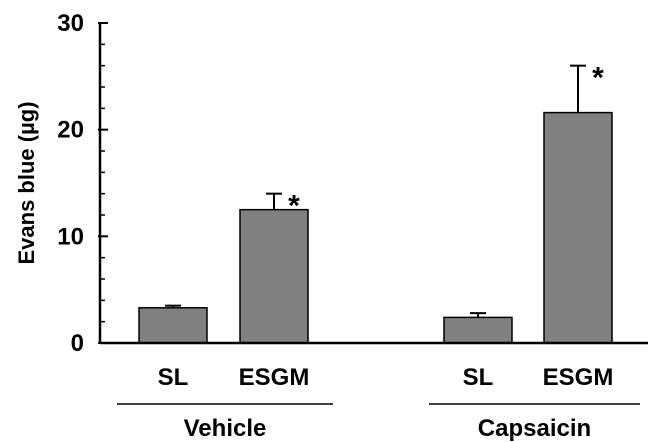  Describe the element at coordinates (70, 23) in the screenshot. I see `y-tick-label: 30` at that location.